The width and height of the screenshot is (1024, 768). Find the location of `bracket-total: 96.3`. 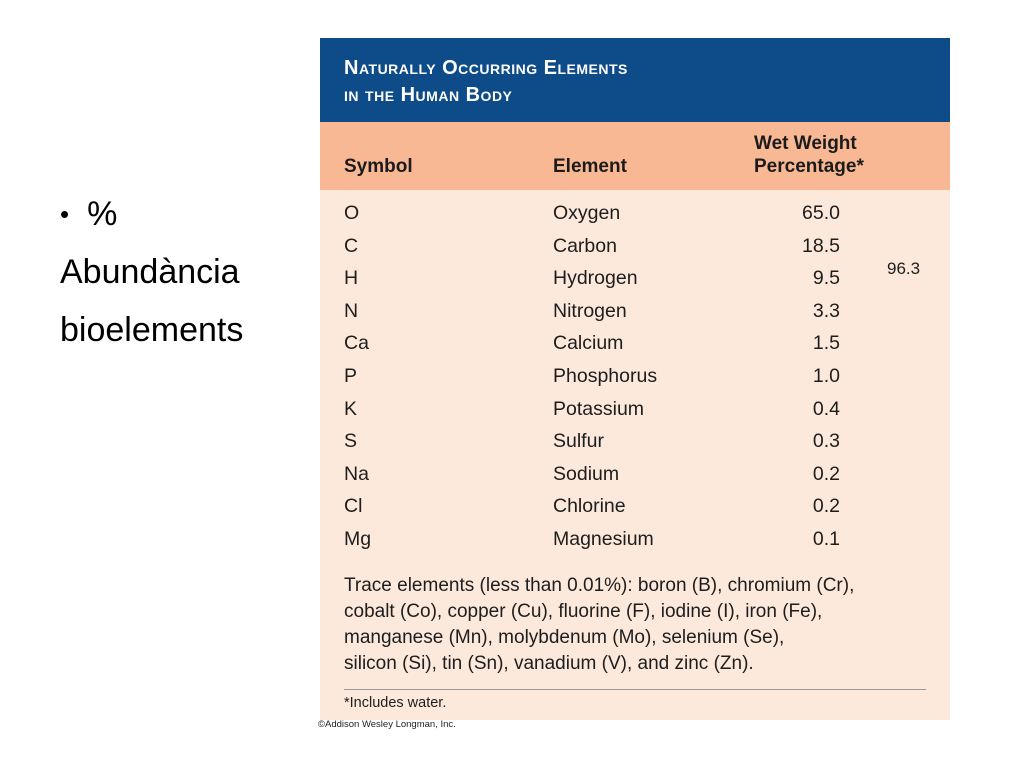

bracket-total: 96.3 is located at coordinates (904, 268).